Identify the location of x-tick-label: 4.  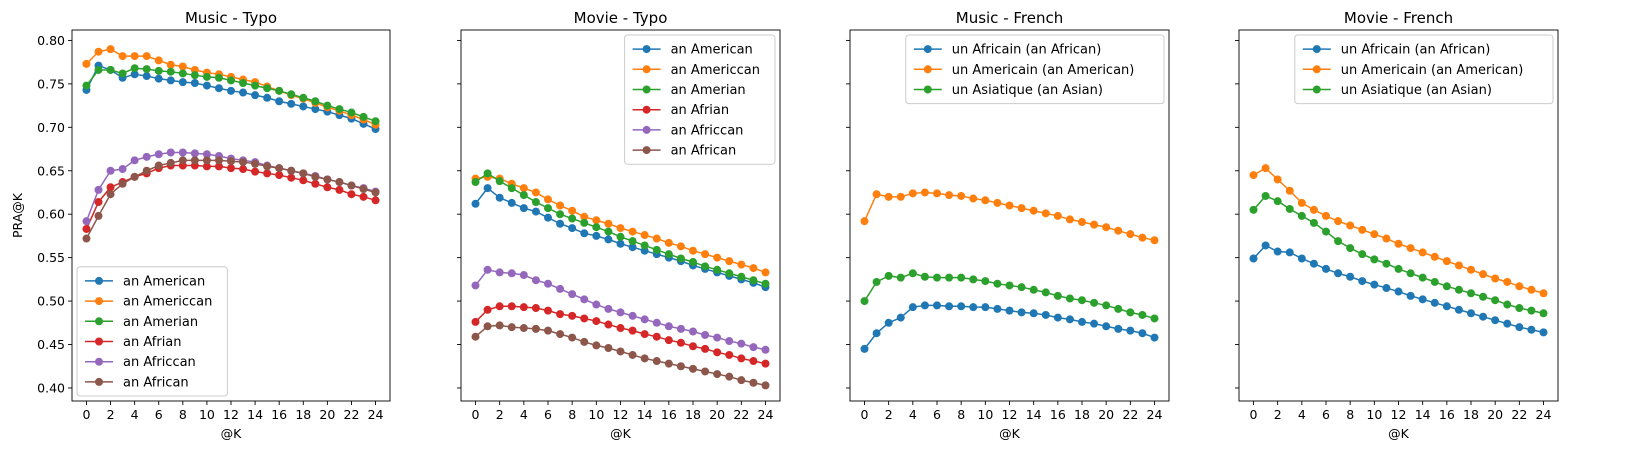
(1302, 414).